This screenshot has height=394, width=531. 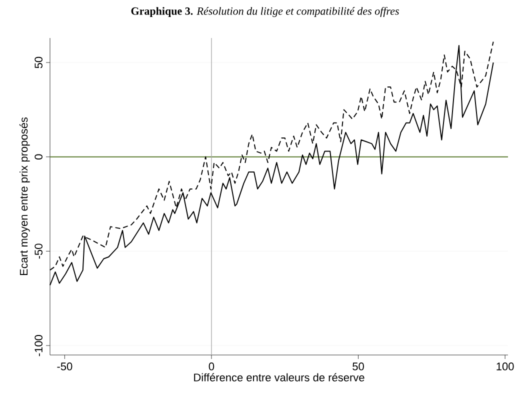 I want to click on x-axis-title: Différence entre valeurs de réserve, so click(x=279, y=377).